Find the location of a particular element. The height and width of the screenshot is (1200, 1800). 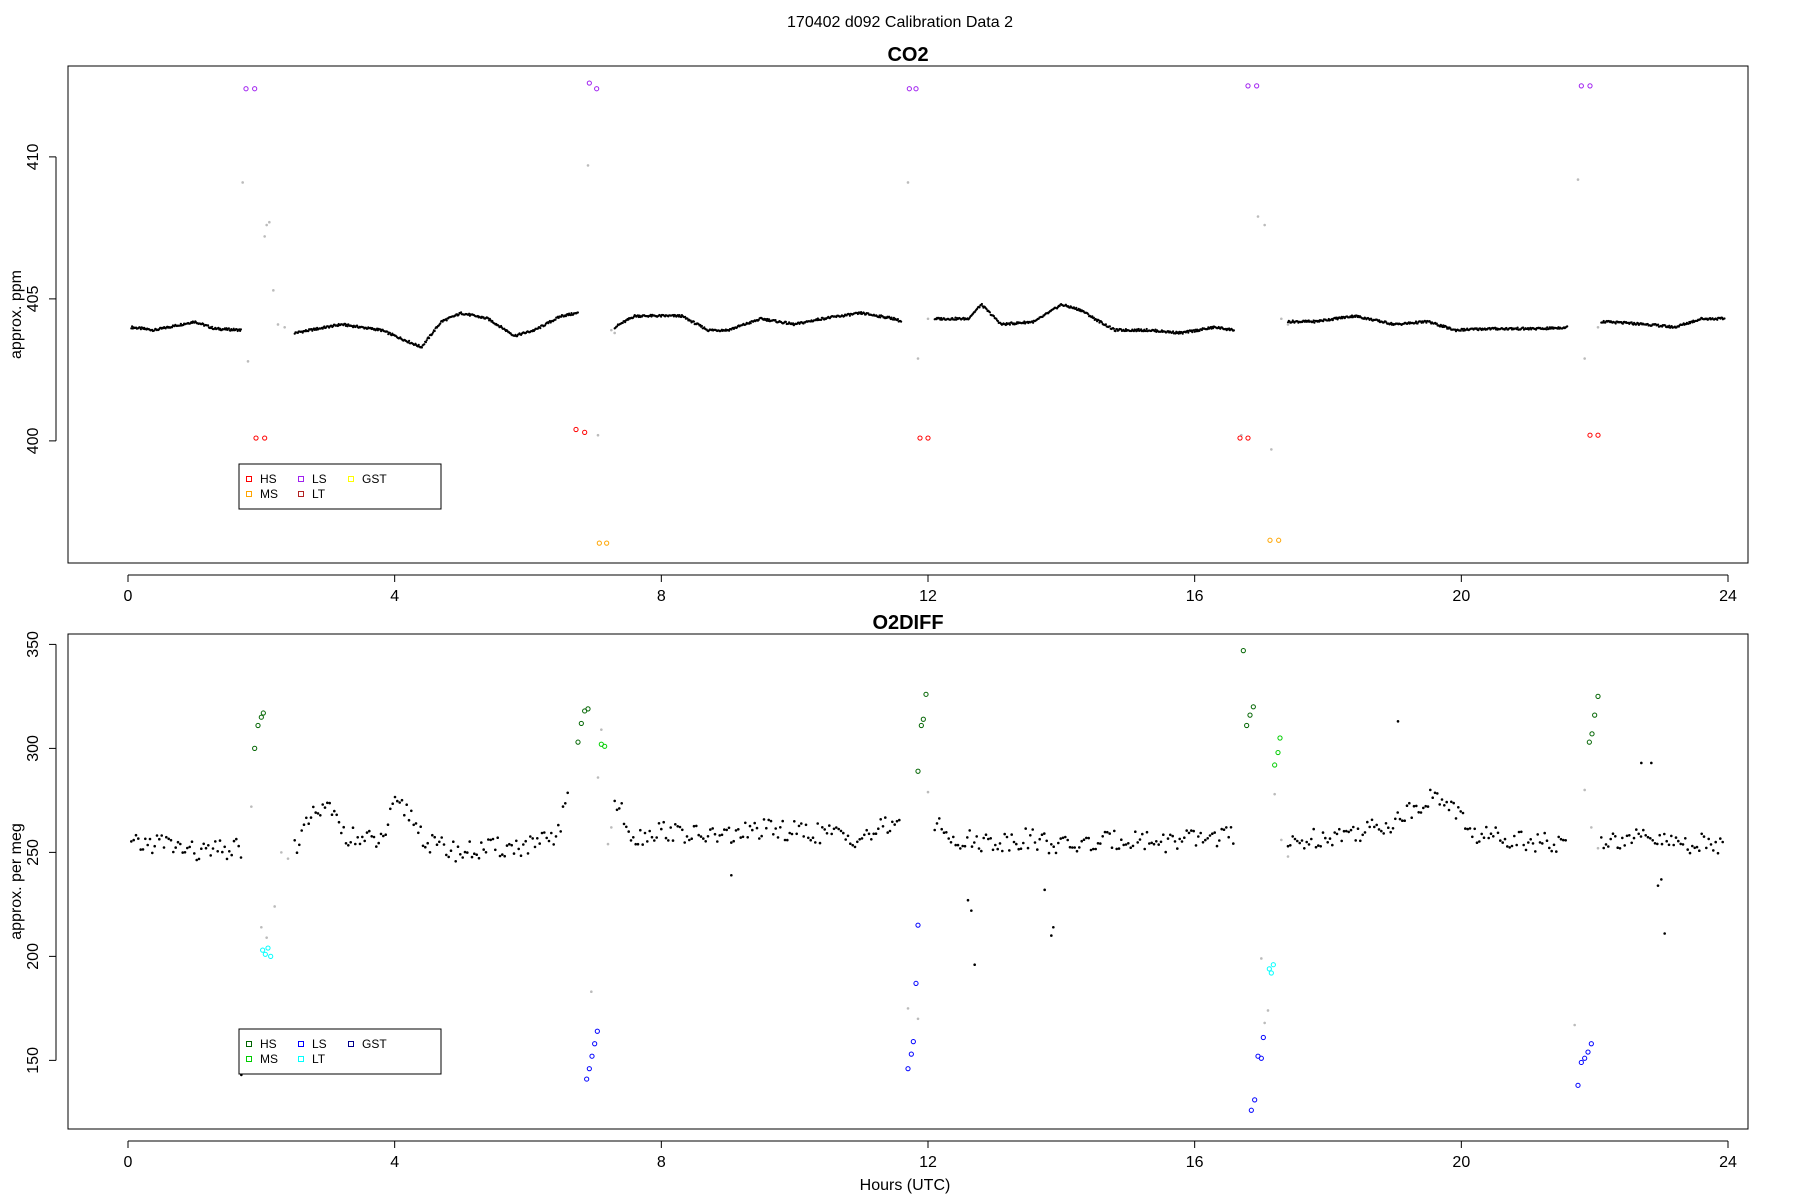

x-tick-label: 0 is located at coordinates (128, 596).